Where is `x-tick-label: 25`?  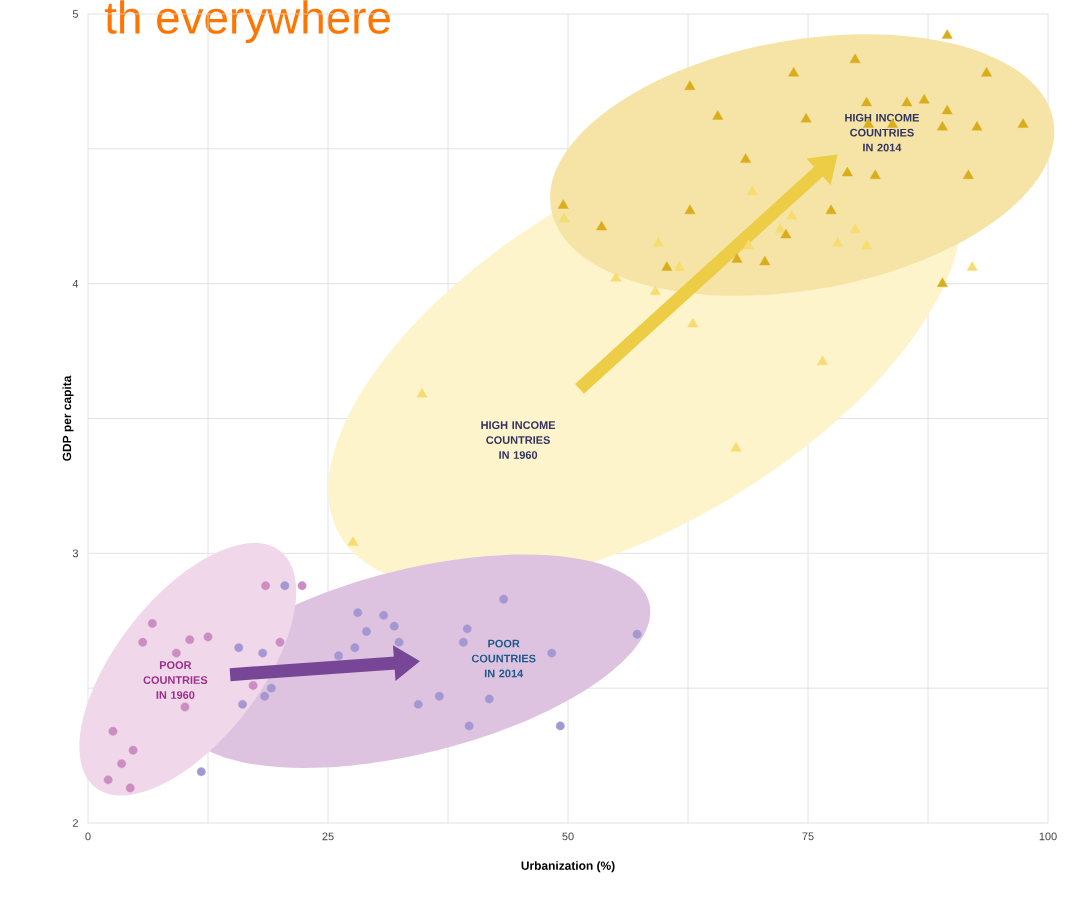
x-tick-label: 25 is located at coordinates (328, 836).